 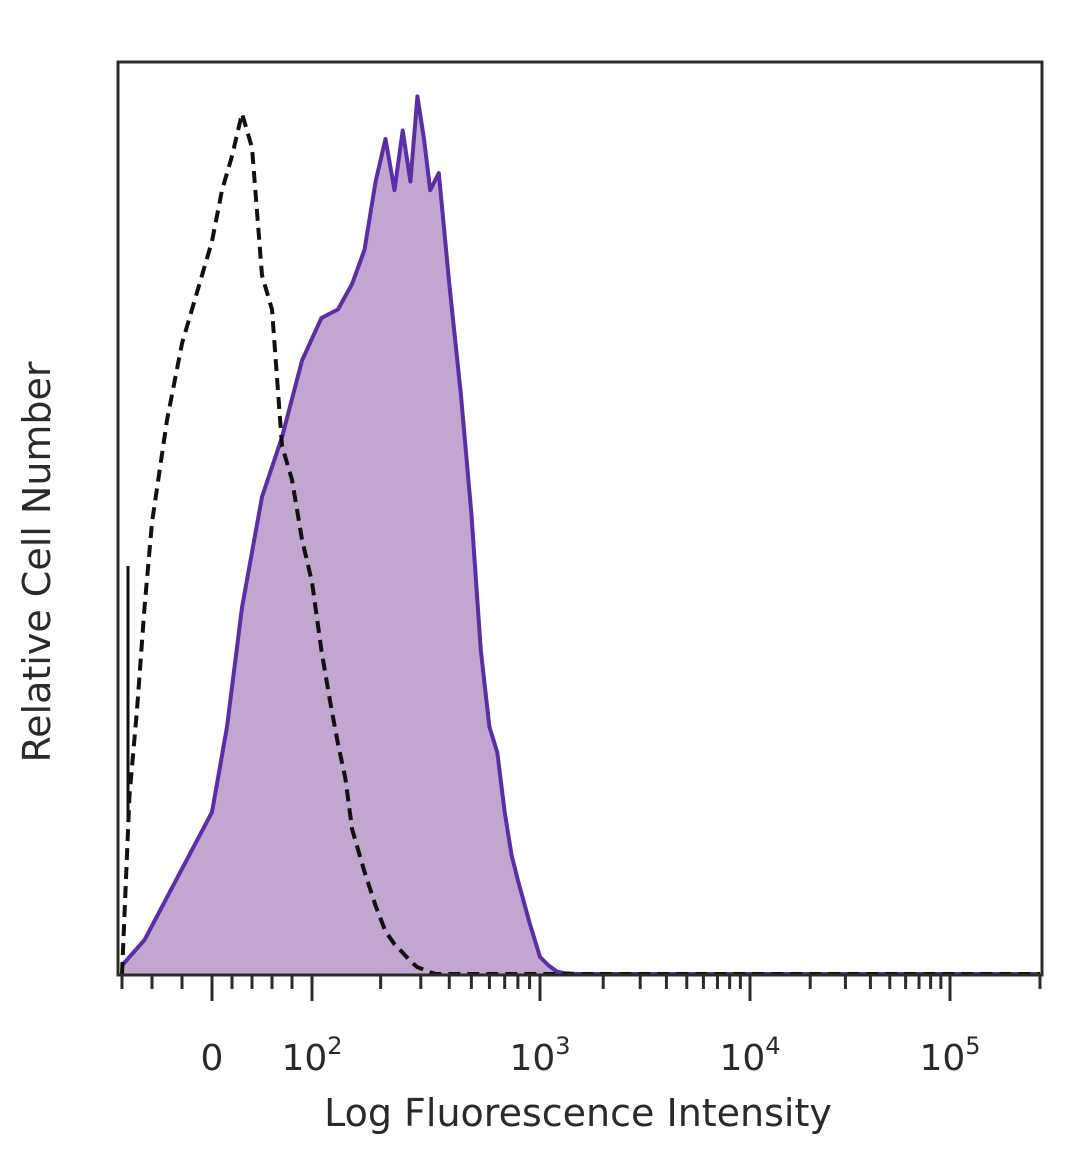 I want to click on x-axis: 0 10² 10³ 10⁴ 10⁵, so click(x=581, y=1027).